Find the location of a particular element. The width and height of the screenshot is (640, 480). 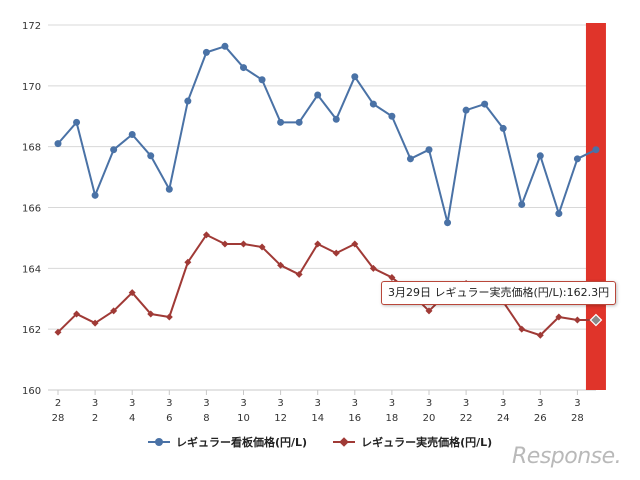

x-tick-day: 24 is located at coordinates (503, 418).